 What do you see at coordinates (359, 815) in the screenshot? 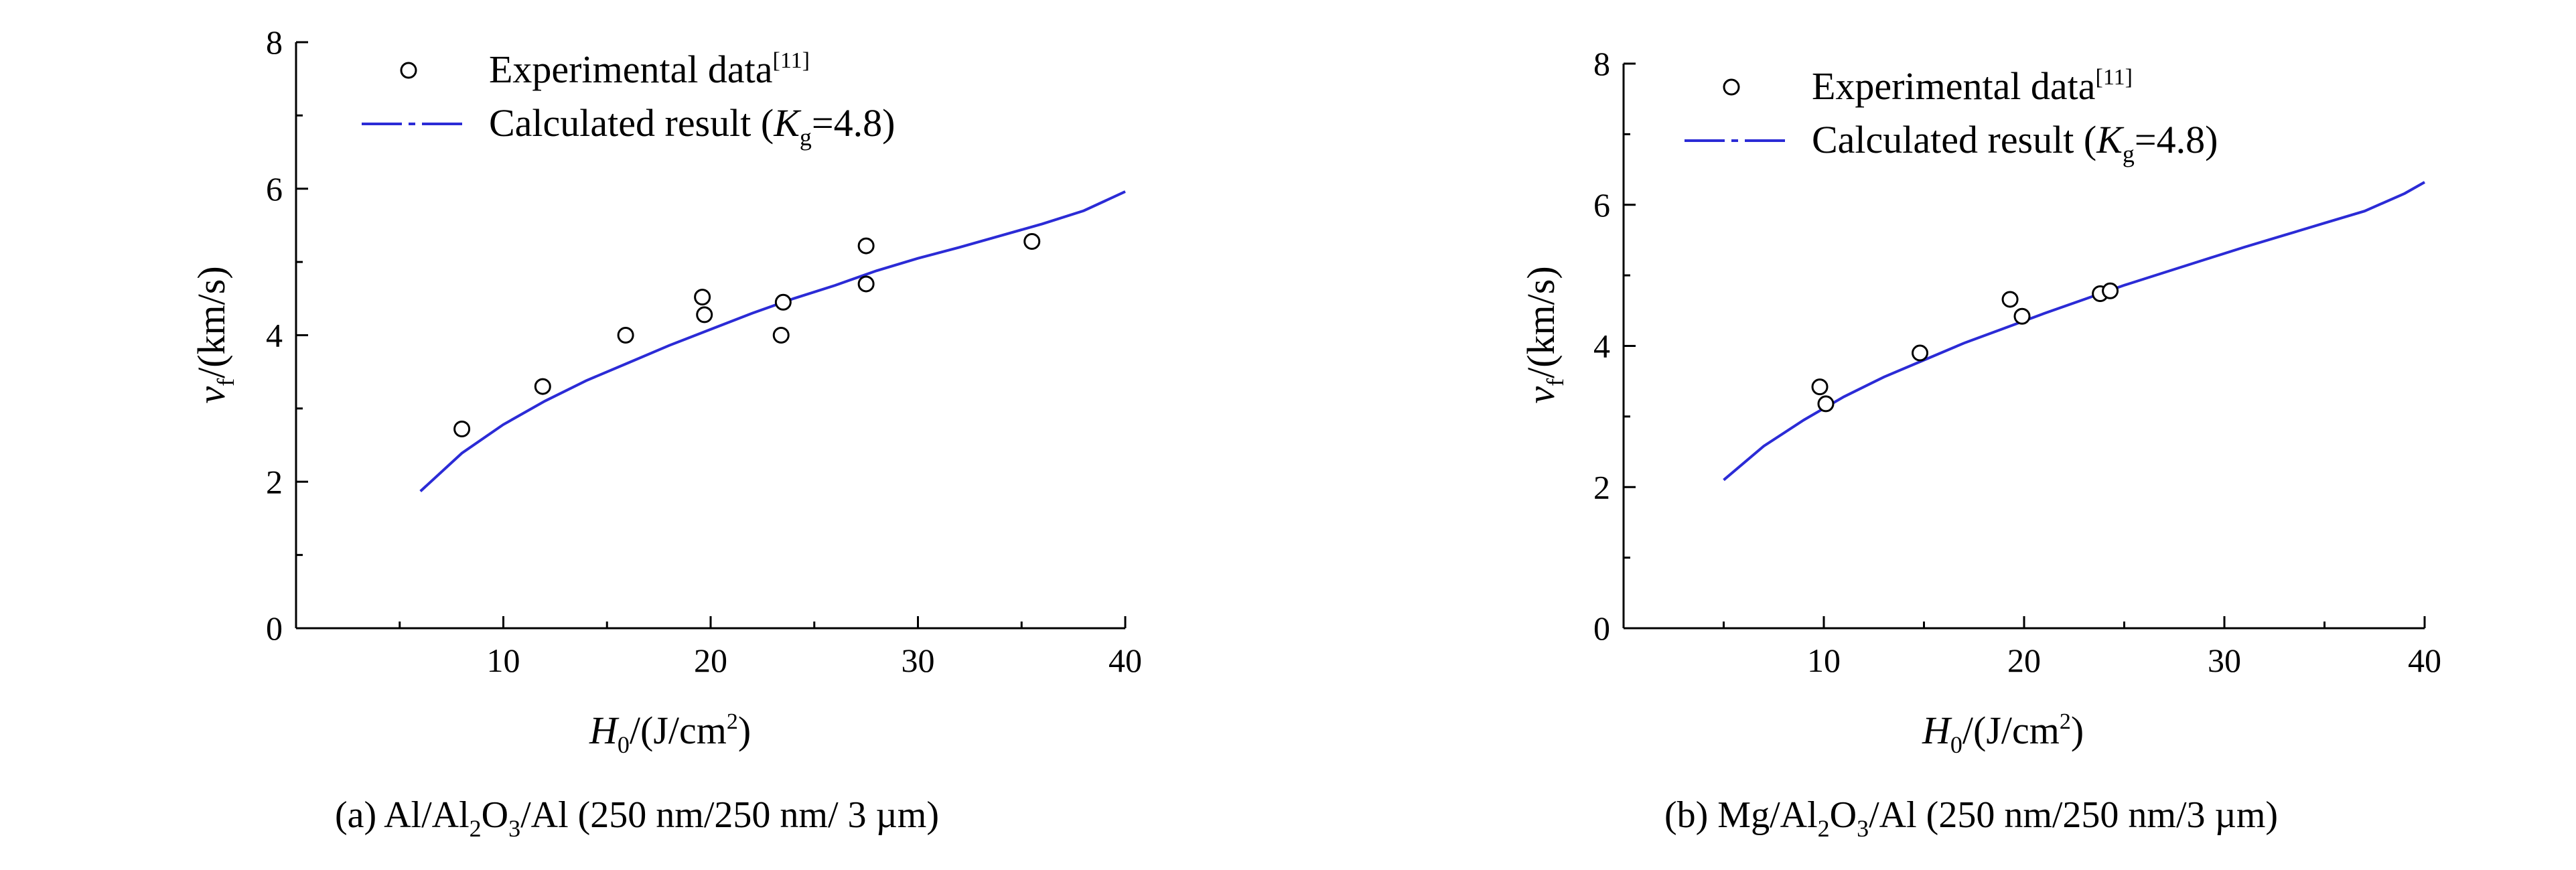
I see `caption-prefix: (a)` at bounding box center [359, 815].